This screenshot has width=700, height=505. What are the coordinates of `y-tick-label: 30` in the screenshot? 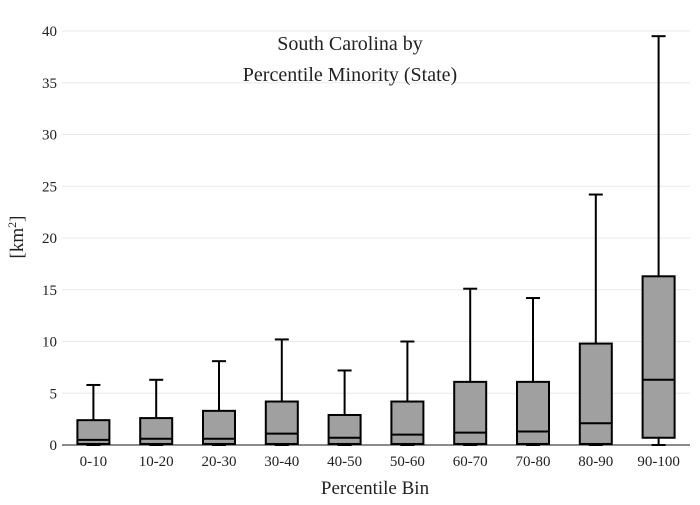 It's located at (49, 136).